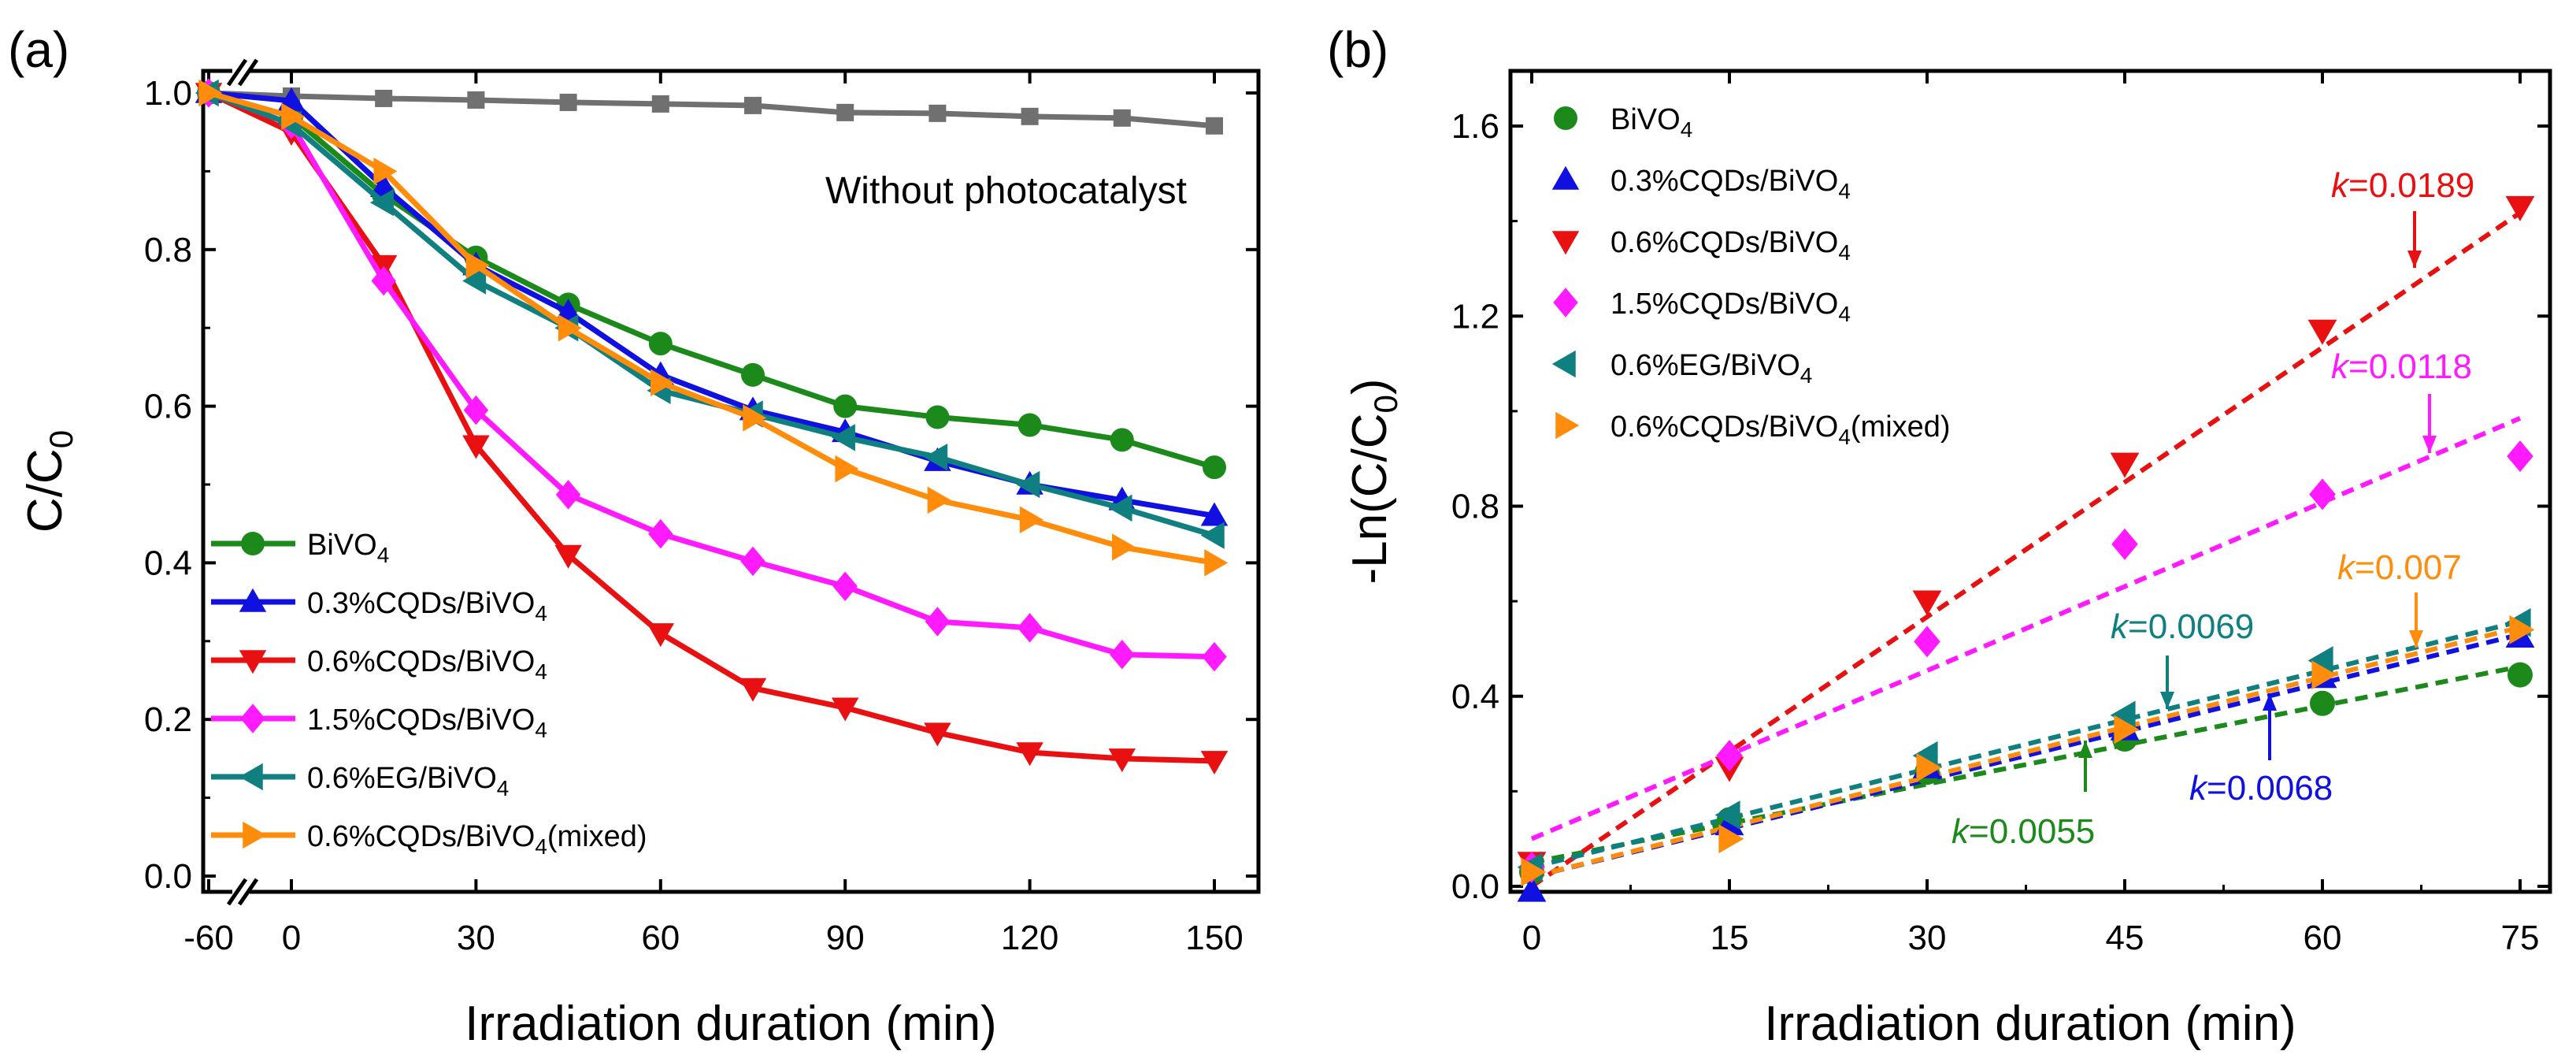 Image resolution: width=2576 pixels, height=1062 pixels. Describe the element at coordinates (291, 938) in the screenshot. I see `x-tick-label: 0` at that location.